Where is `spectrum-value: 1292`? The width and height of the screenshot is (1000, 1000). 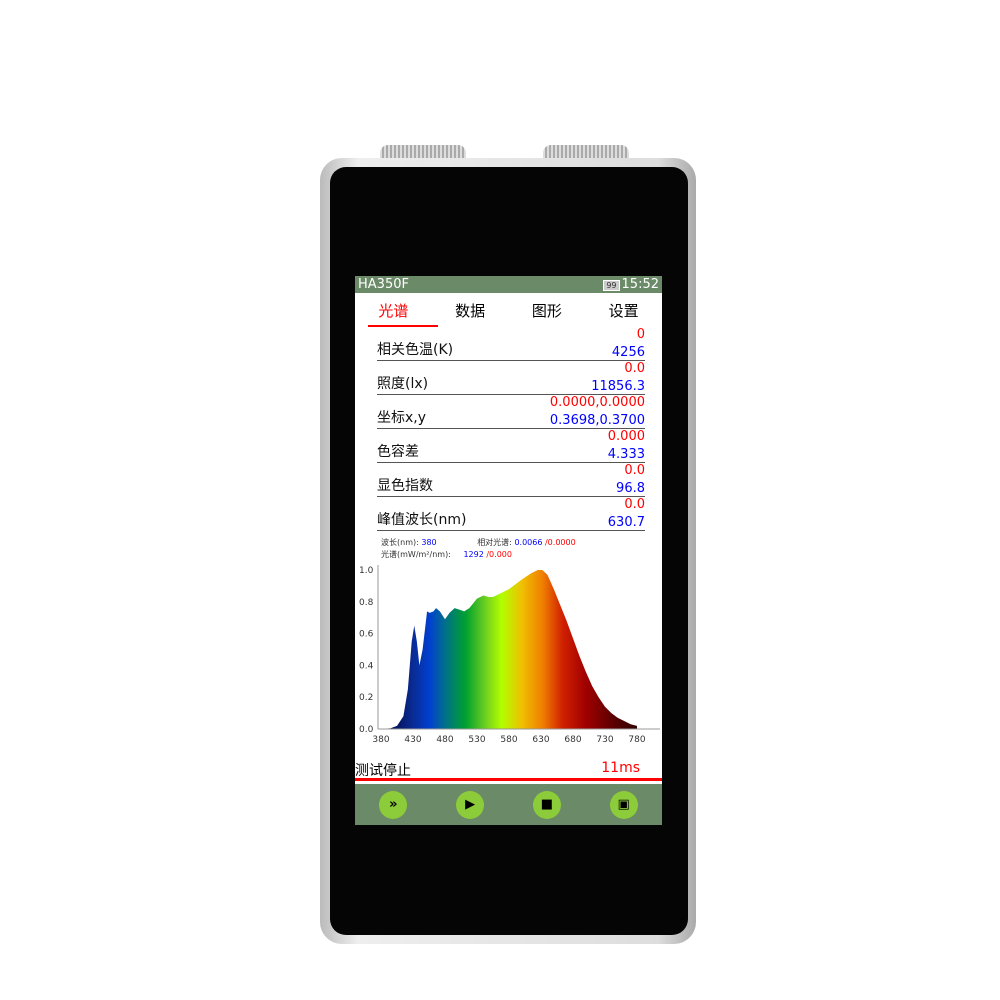
spectrum-value: 1292 is located at coordinates (473, 554).